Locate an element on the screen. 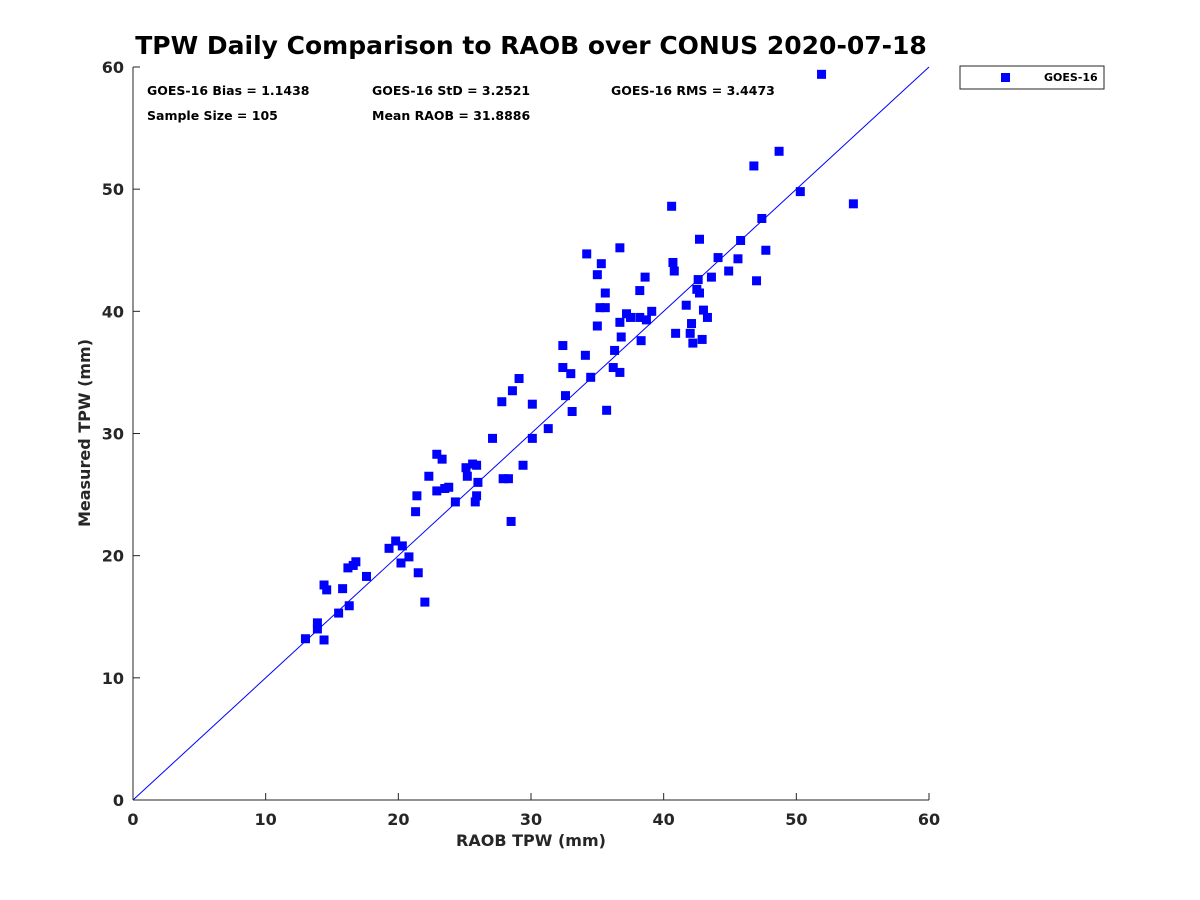 The height and width of the screenshot is (900, 1200). y-tick-label: 30 is located at coordinates (113, 434).